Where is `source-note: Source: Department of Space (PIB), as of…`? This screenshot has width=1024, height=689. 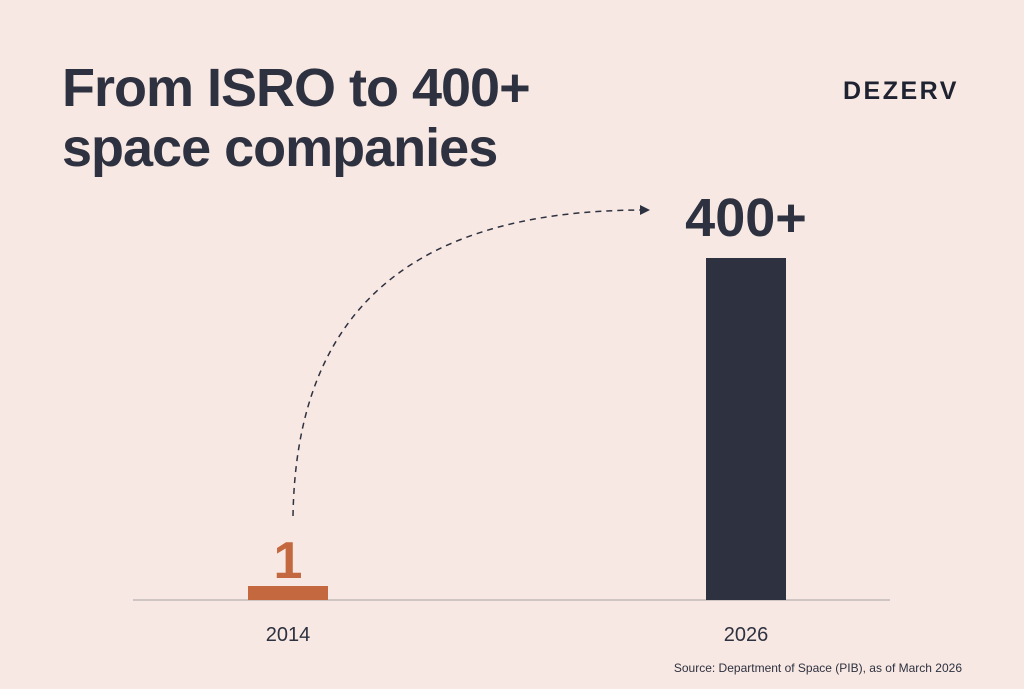 source-note: Source: Department of Space (PIB), as of… is located at coordinates (817, 668).